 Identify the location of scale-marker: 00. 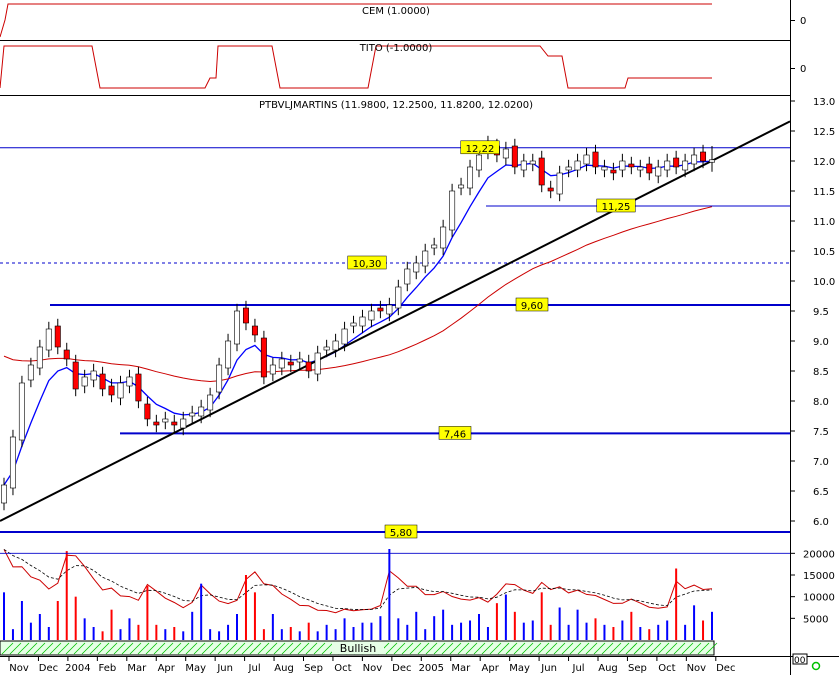
(800, 661).